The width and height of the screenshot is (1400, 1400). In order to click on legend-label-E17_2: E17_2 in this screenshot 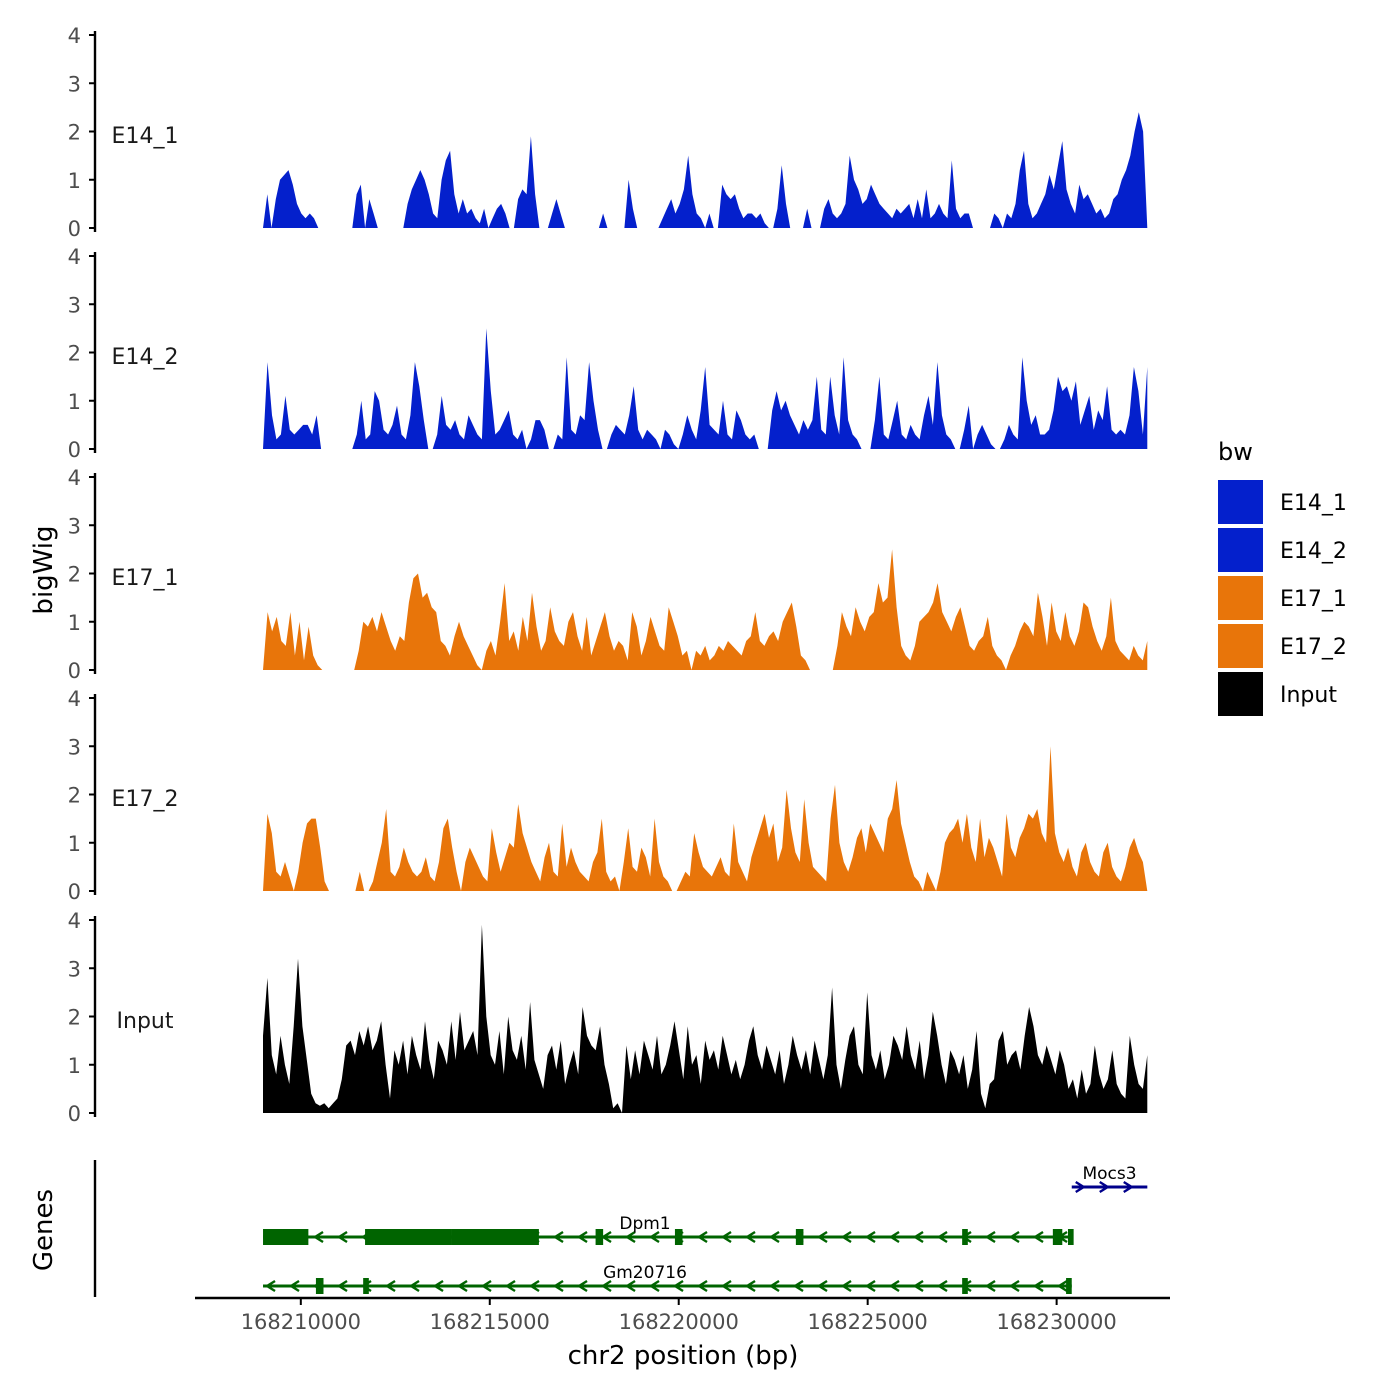, I will do `click(1313, 647)`.